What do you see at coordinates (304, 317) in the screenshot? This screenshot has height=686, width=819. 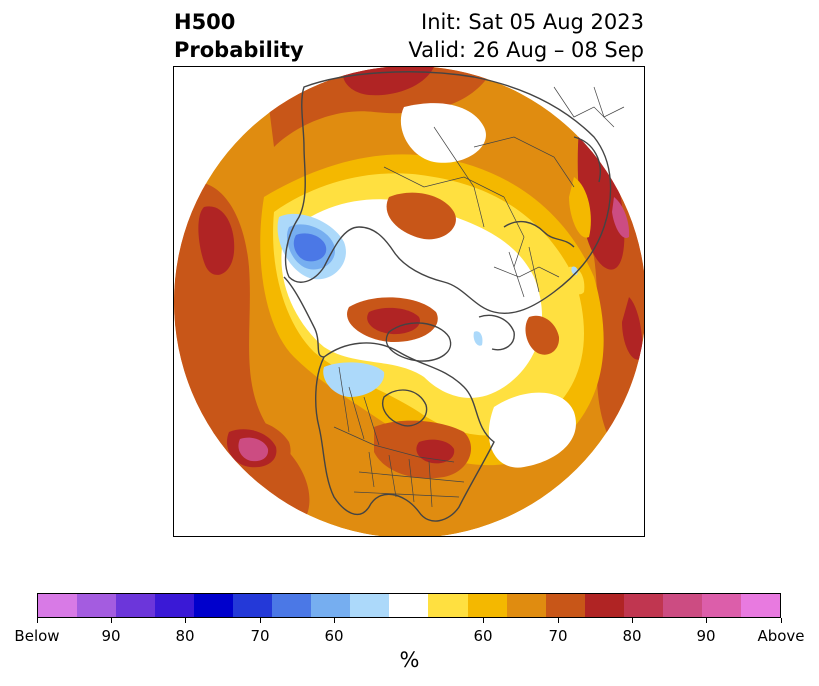 I see `coastline-alaska` at bounding box center [304, 317].